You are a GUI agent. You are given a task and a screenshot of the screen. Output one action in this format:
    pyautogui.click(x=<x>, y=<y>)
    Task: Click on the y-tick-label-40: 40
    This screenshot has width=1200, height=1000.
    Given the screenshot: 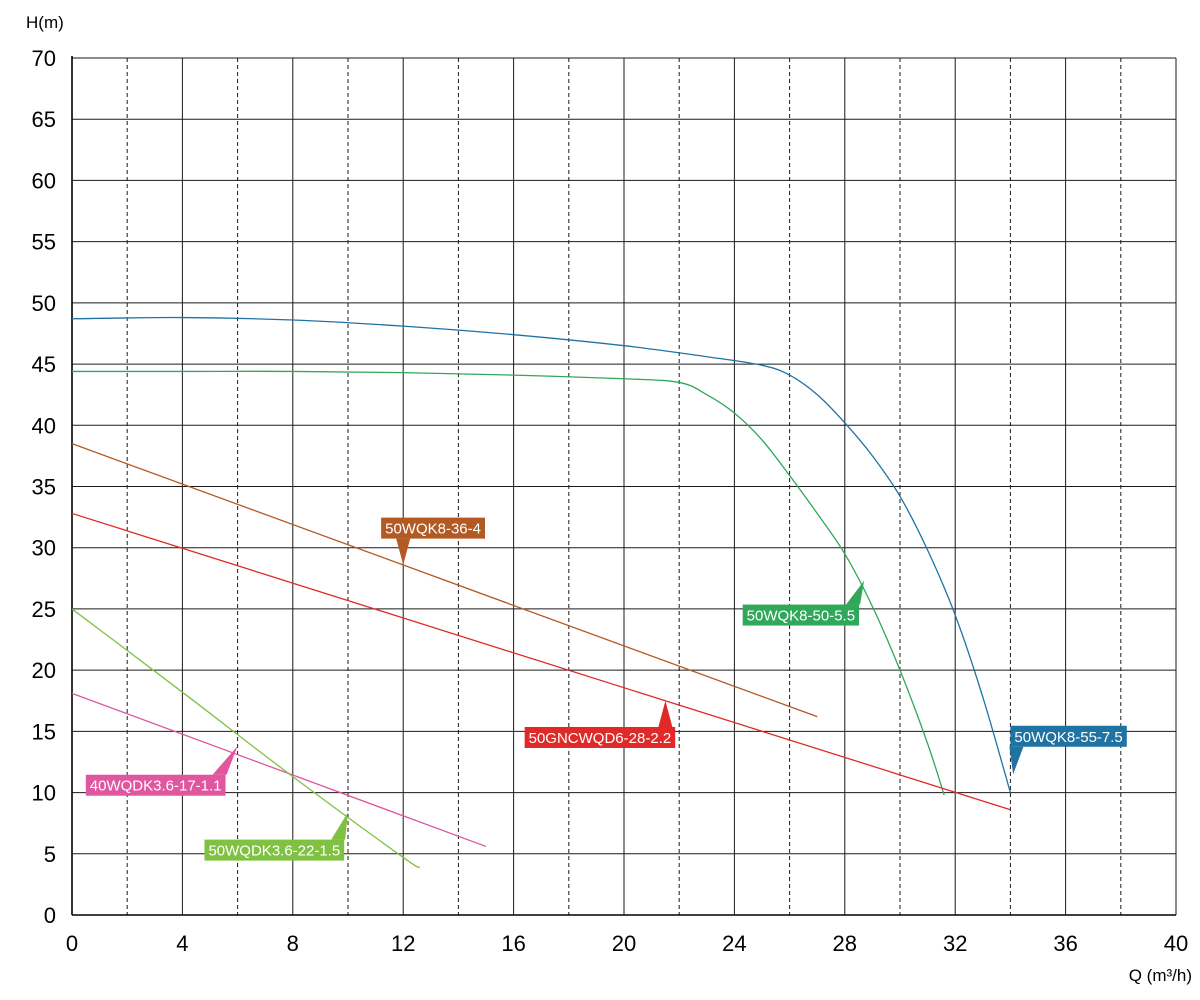 What is the action you would take?
    pyautogui.click(x=44, y=425)
    